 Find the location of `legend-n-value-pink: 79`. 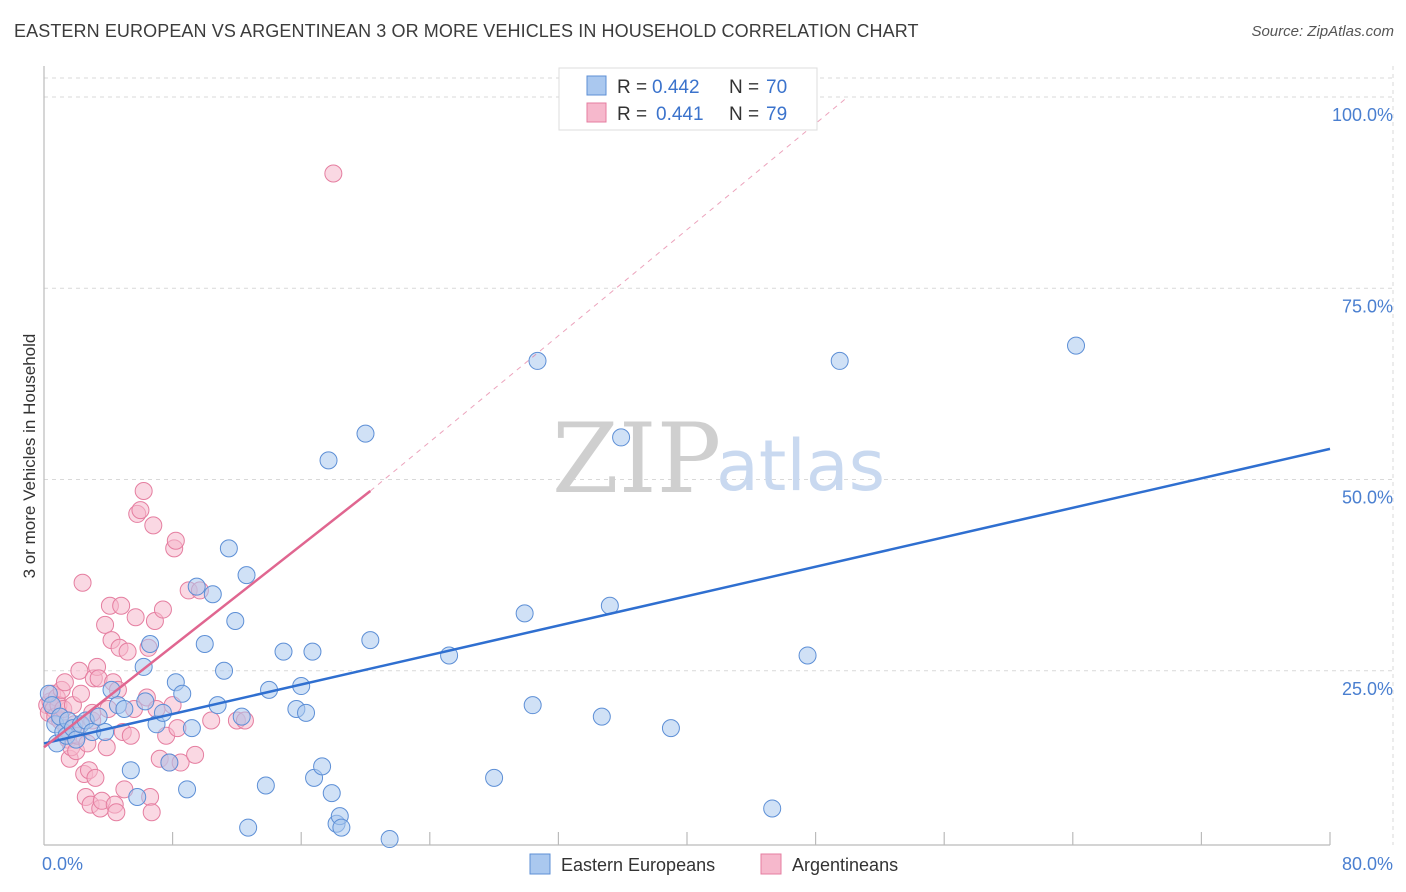

legend-n-value-pink: 79 is located at coordinates (776, 114).